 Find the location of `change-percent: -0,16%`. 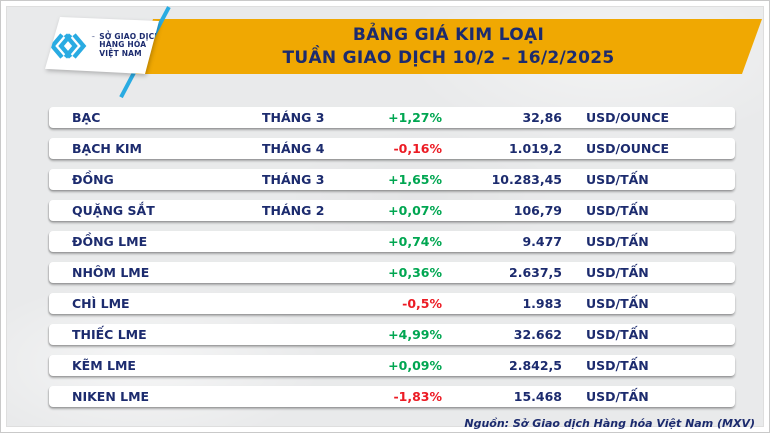

change-percent: -0,16% is located at coordinates (417, 148).